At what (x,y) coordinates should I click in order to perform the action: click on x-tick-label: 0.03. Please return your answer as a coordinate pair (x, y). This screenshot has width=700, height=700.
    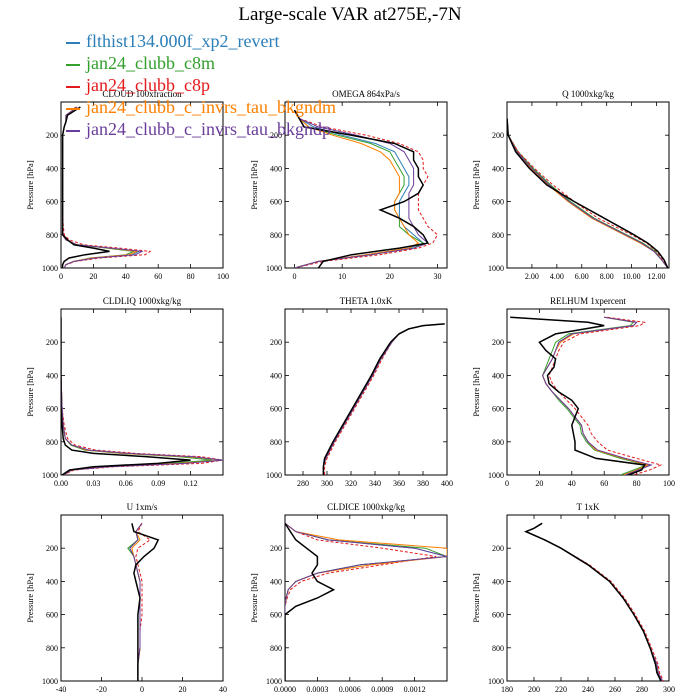
    Looking at the image, I should click on (93, 483).